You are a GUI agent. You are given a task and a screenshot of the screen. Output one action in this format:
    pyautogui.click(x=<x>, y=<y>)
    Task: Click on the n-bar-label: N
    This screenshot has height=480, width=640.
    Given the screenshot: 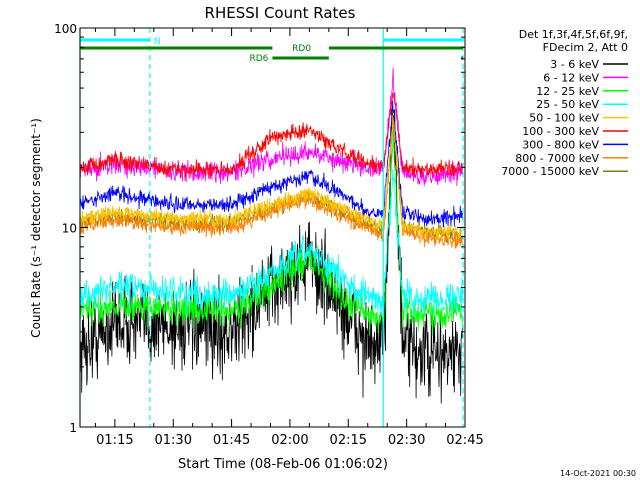 What is the action you would take?
    pyautogui.click(x=157, y=42)
    